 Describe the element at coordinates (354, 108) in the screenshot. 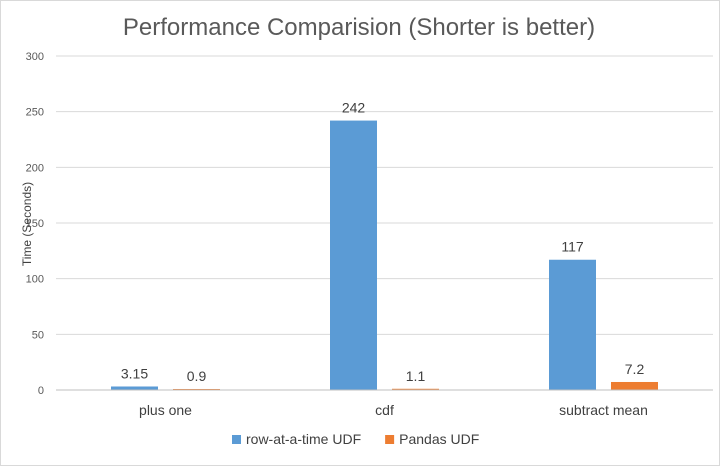

I see `data-label: 242` at that location.